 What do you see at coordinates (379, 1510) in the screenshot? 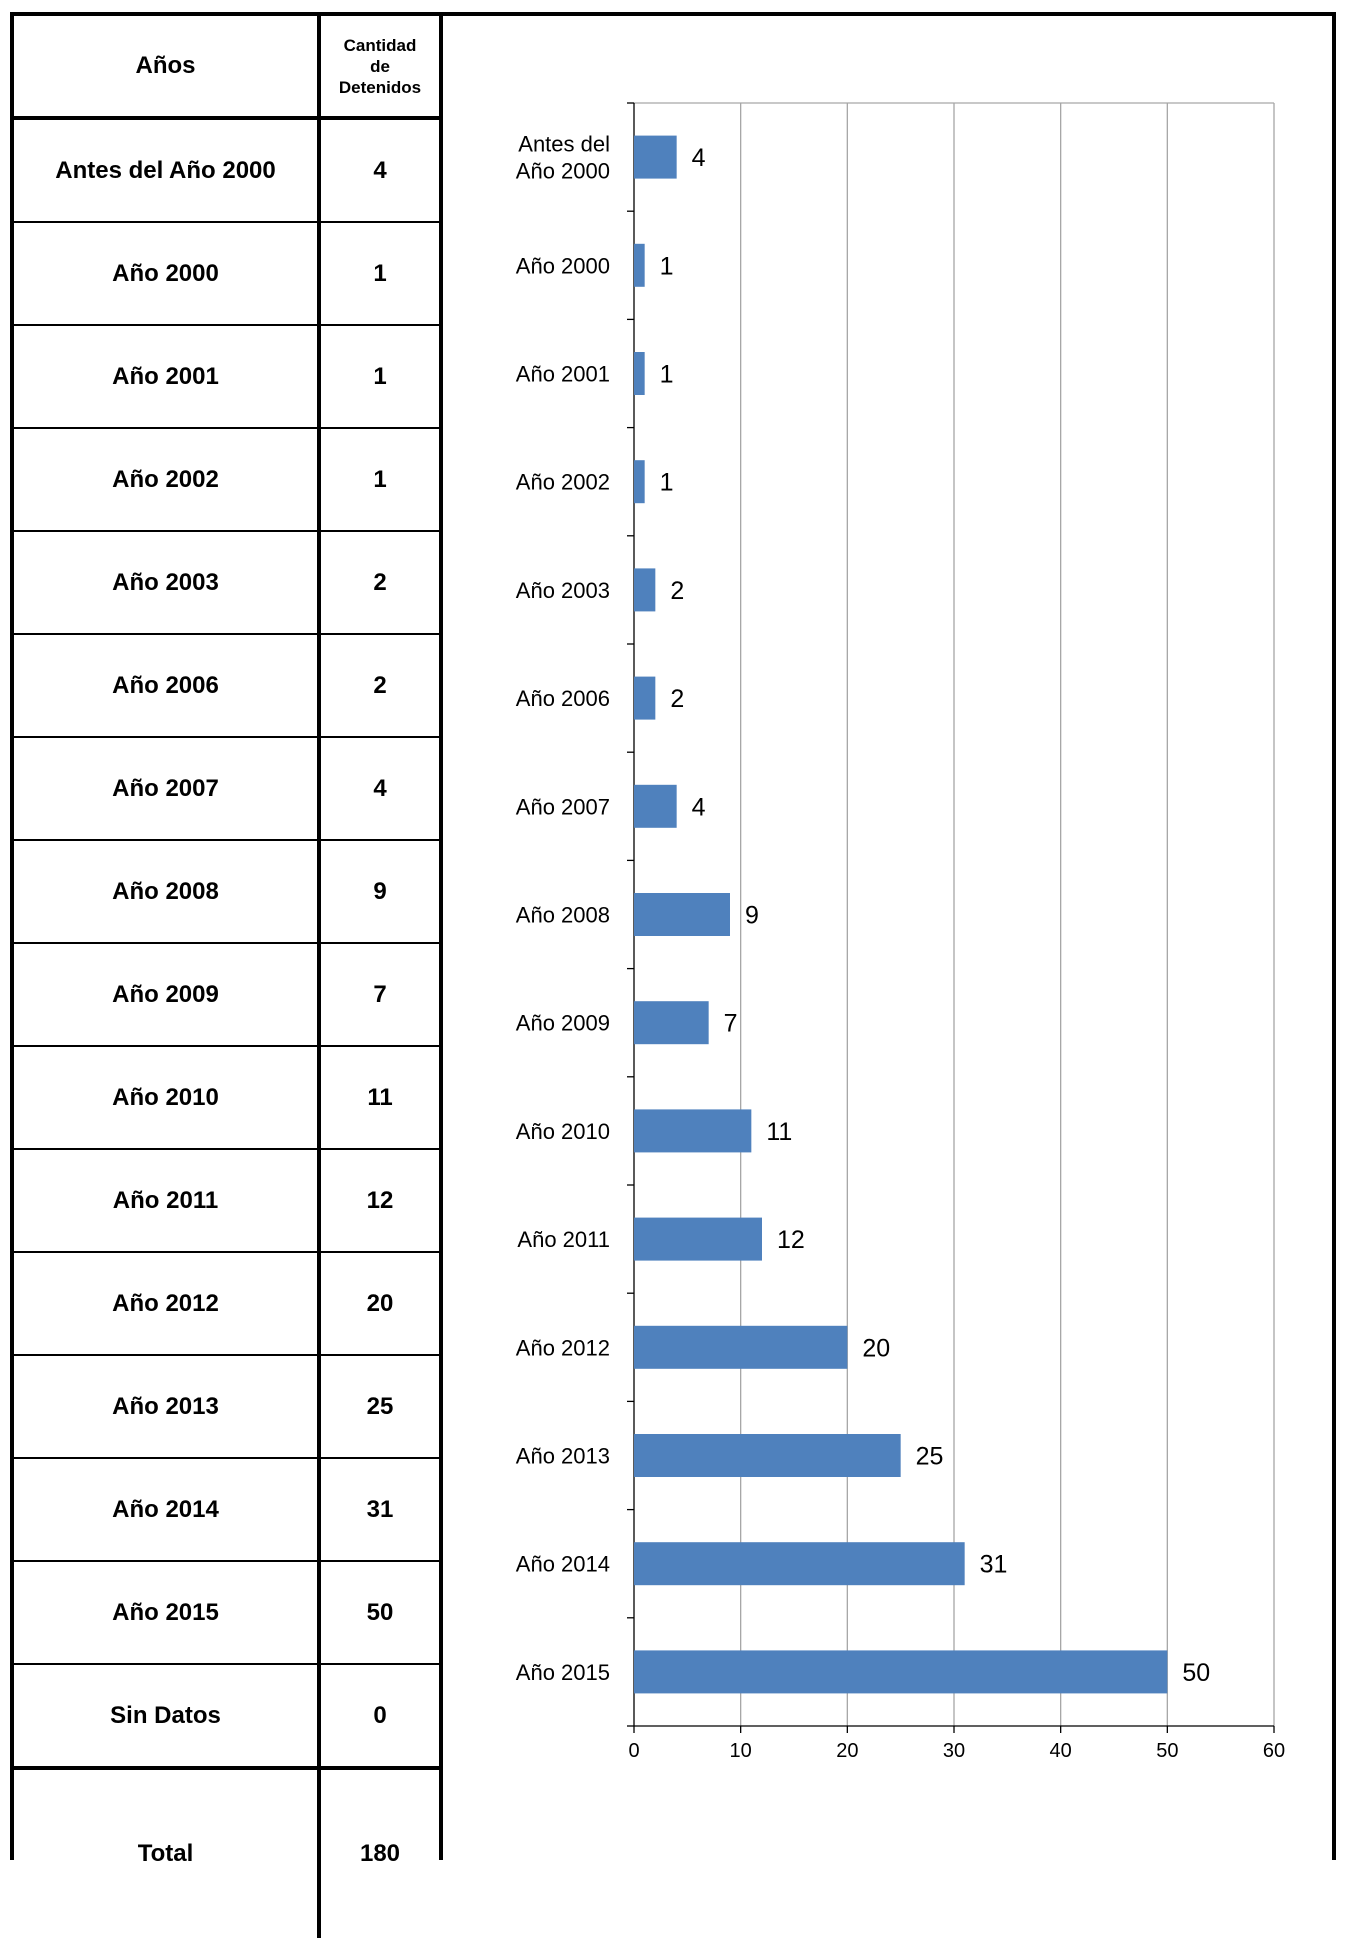
I see `count-cell: 31` at bounding box center [379, 1510].